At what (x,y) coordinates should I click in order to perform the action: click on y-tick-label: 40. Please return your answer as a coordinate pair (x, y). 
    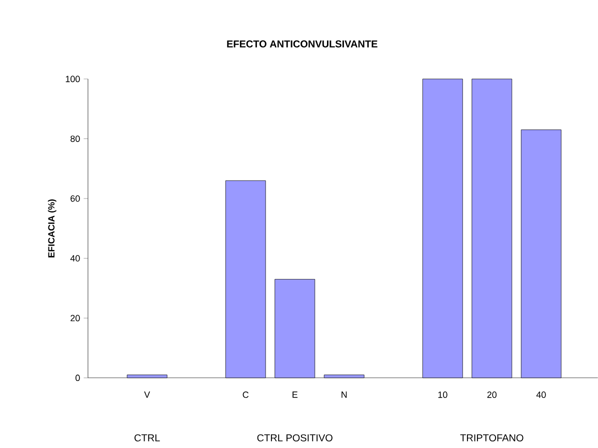
    Looking at the image, I should click on (75, 258).